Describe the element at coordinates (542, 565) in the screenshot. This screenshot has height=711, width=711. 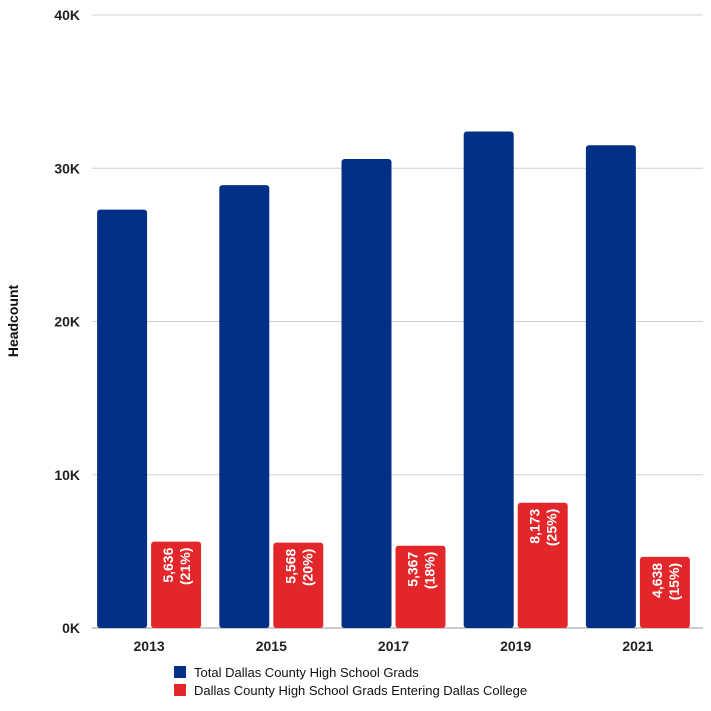
I see `bar-entering-2019` at that location.